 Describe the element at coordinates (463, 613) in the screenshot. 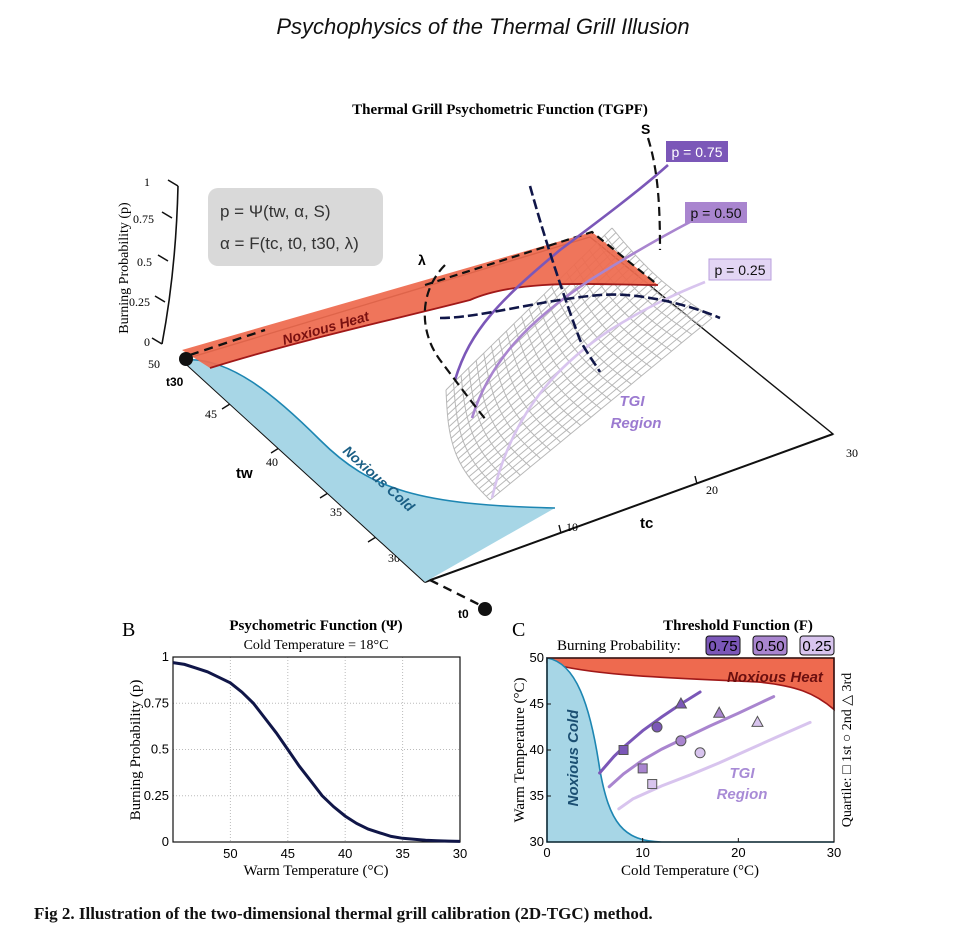

I see `t0-label: t0` at that location.